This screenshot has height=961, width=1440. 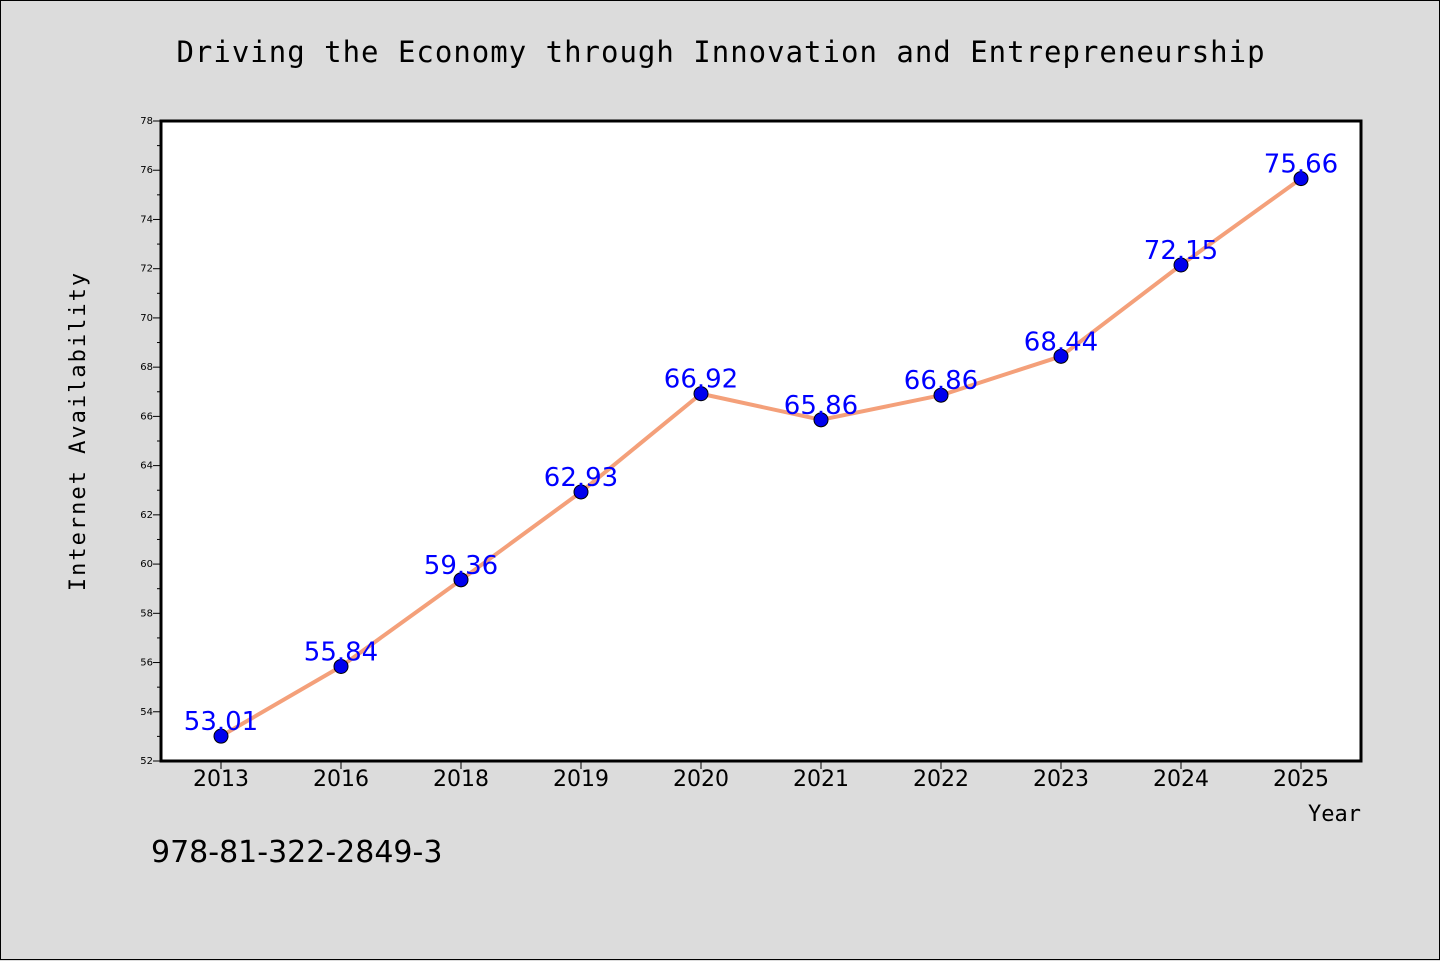 I want to click on isbn-footer: 978-81-322-2849-3, so click(x=297, y=852).